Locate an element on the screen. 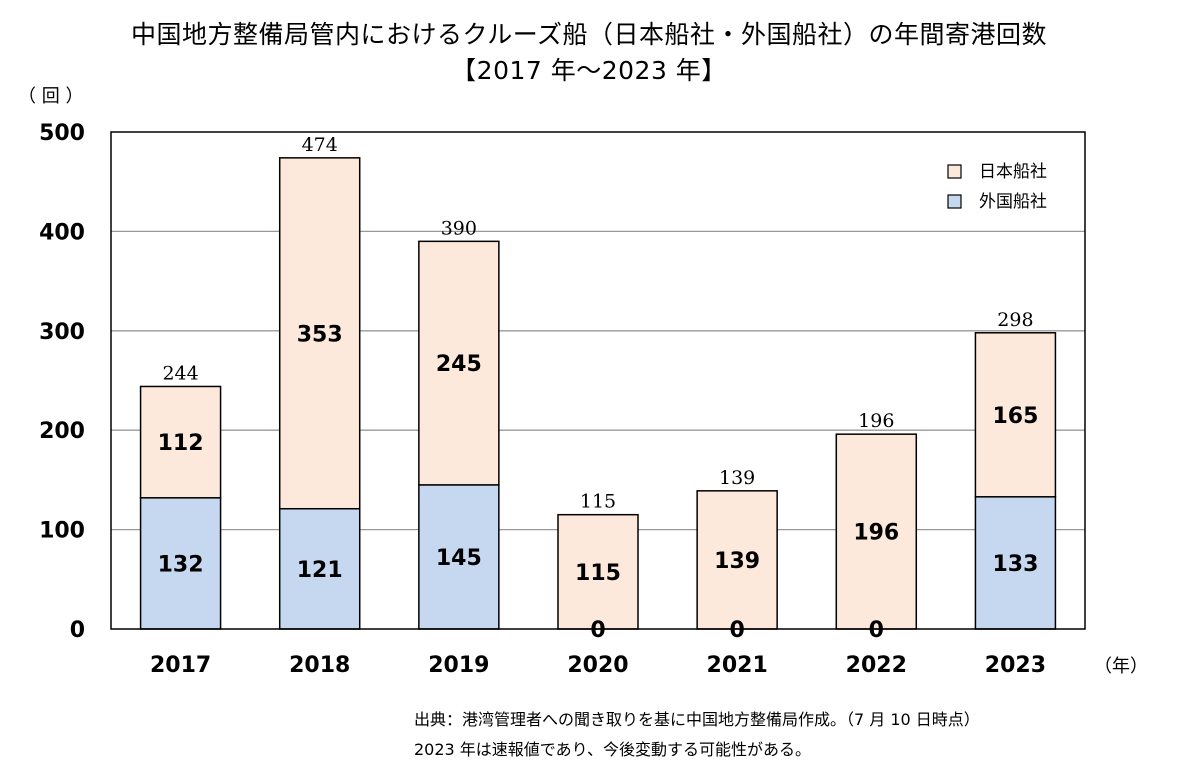  y-tick-label: 200 is located at coordinates (62, 431).